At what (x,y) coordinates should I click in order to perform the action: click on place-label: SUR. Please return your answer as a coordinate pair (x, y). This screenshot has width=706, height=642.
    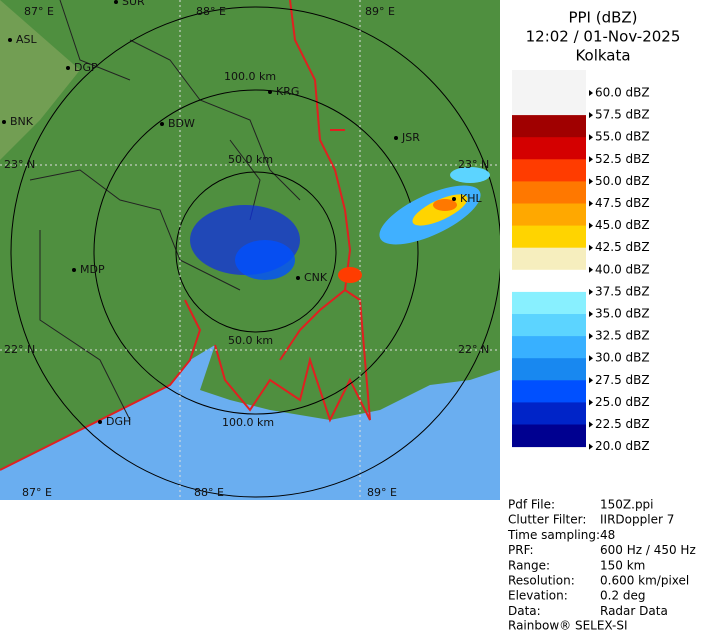
    Looking at the image, I should click on (133, 4).